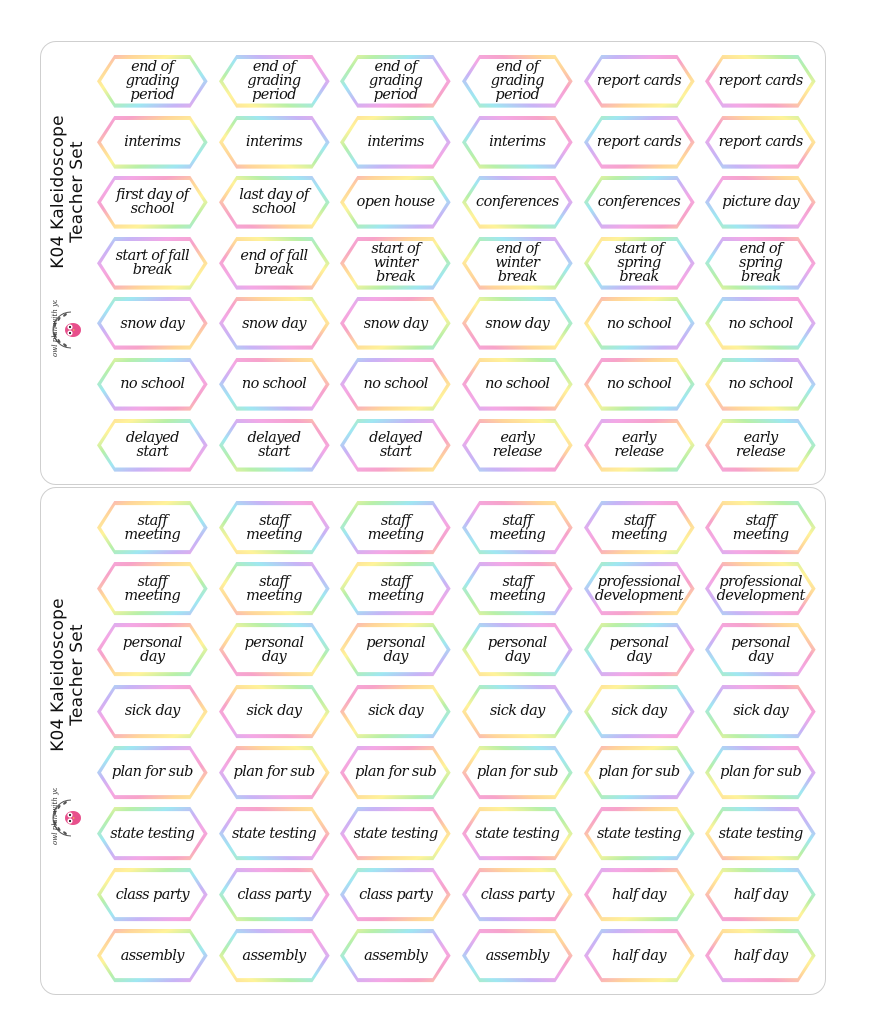 The width and height of the screenshot is (875, 1024). I want to click on sticker-cell: end of winter break, so click(519, 264).